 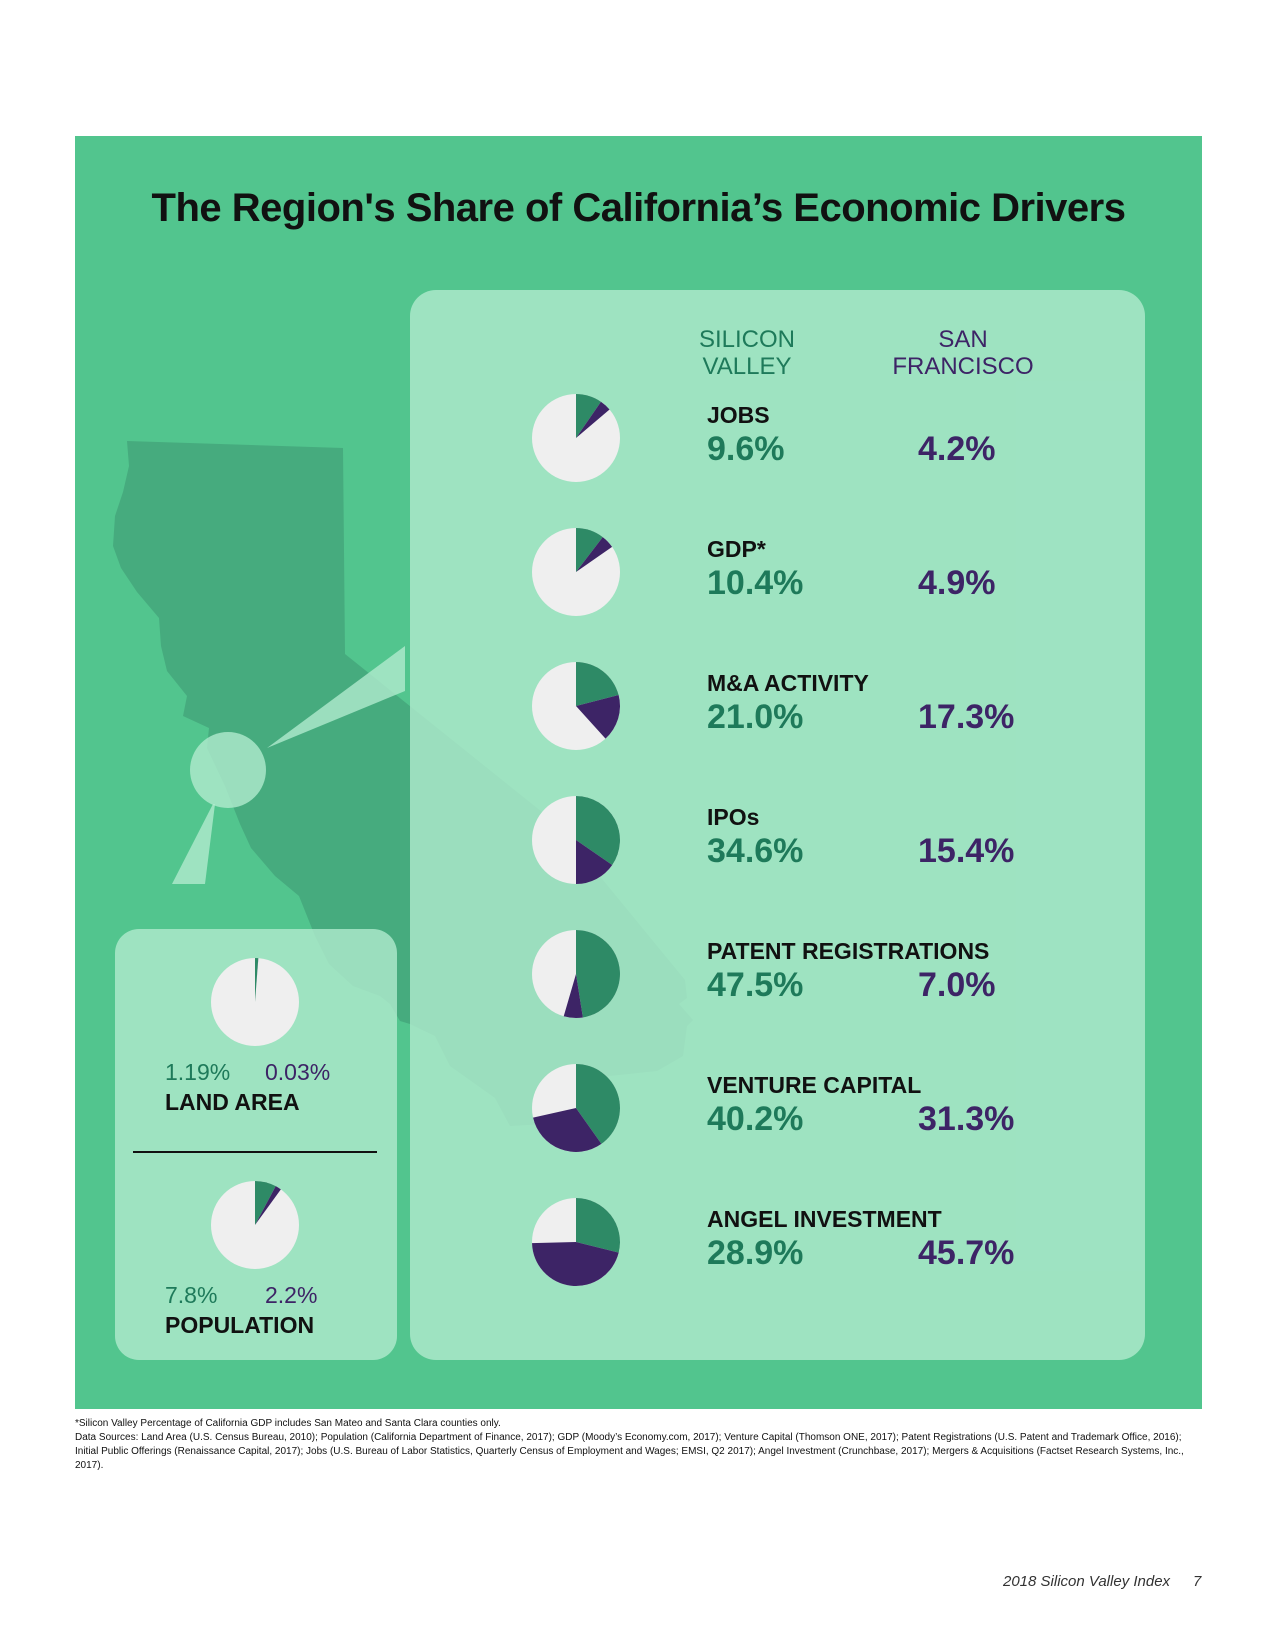 What do you see at coordinates (814, 1085) in the screenshot?
I see `metric-label-venture-capital: VENTURE CAPITAL` at bounding box center [814, 1085].